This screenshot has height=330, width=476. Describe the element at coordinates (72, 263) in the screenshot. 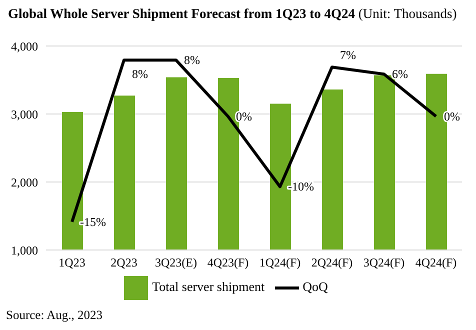

I see `x-tick-label: 1Q23` at that location.